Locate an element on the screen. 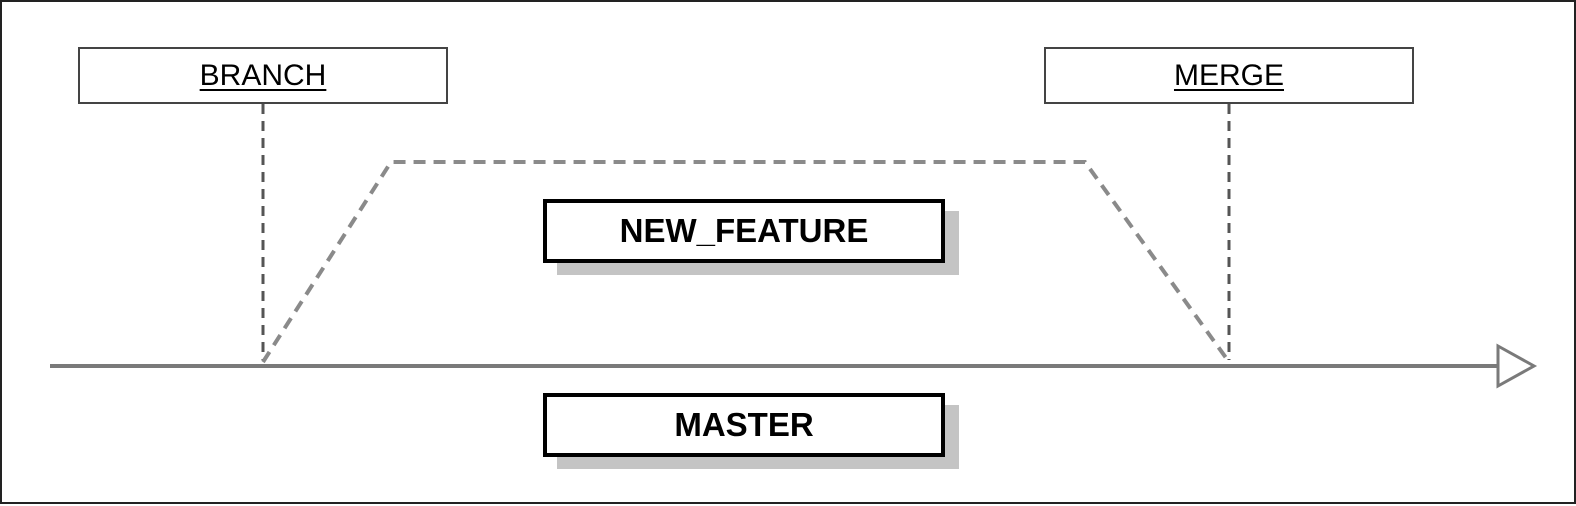 This screenshot has height=506, width=1576. master-branch-box: MASTER is located at coordinates (744, 425).